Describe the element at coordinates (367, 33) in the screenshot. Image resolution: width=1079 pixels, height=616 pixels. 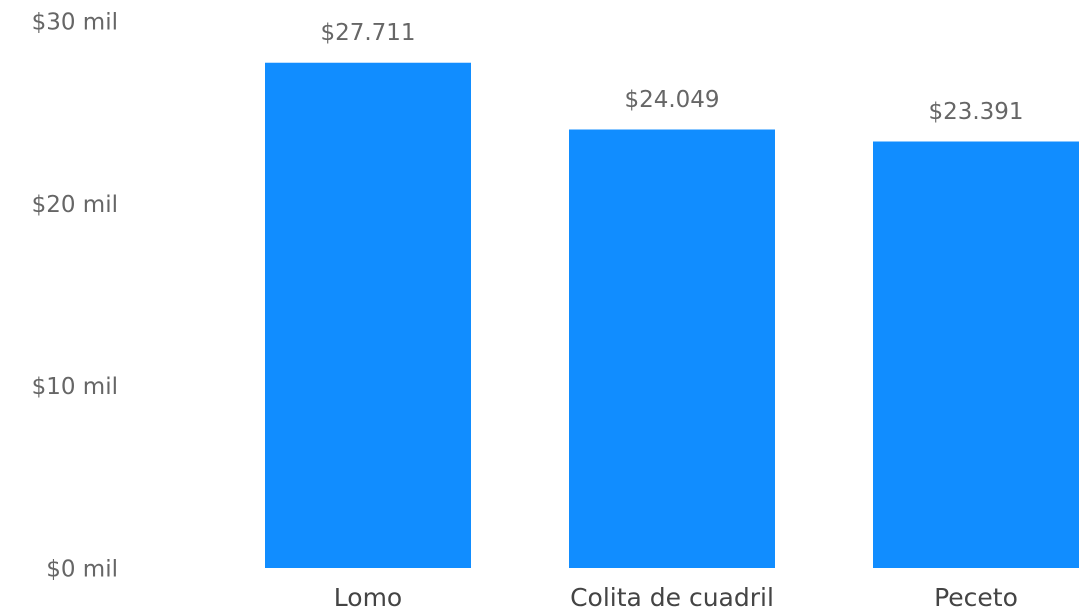
I see `data-label: $27.711` at that location.